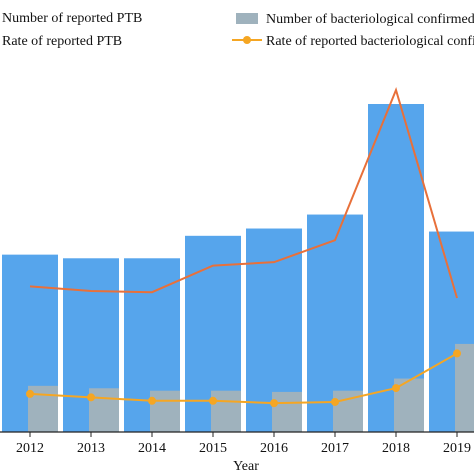 This screenshot has width=474, height=474. I want to click on x-tick-layer: 2012 2013 2014 2015 2016 2017 2018 2019, so click(243, 444).